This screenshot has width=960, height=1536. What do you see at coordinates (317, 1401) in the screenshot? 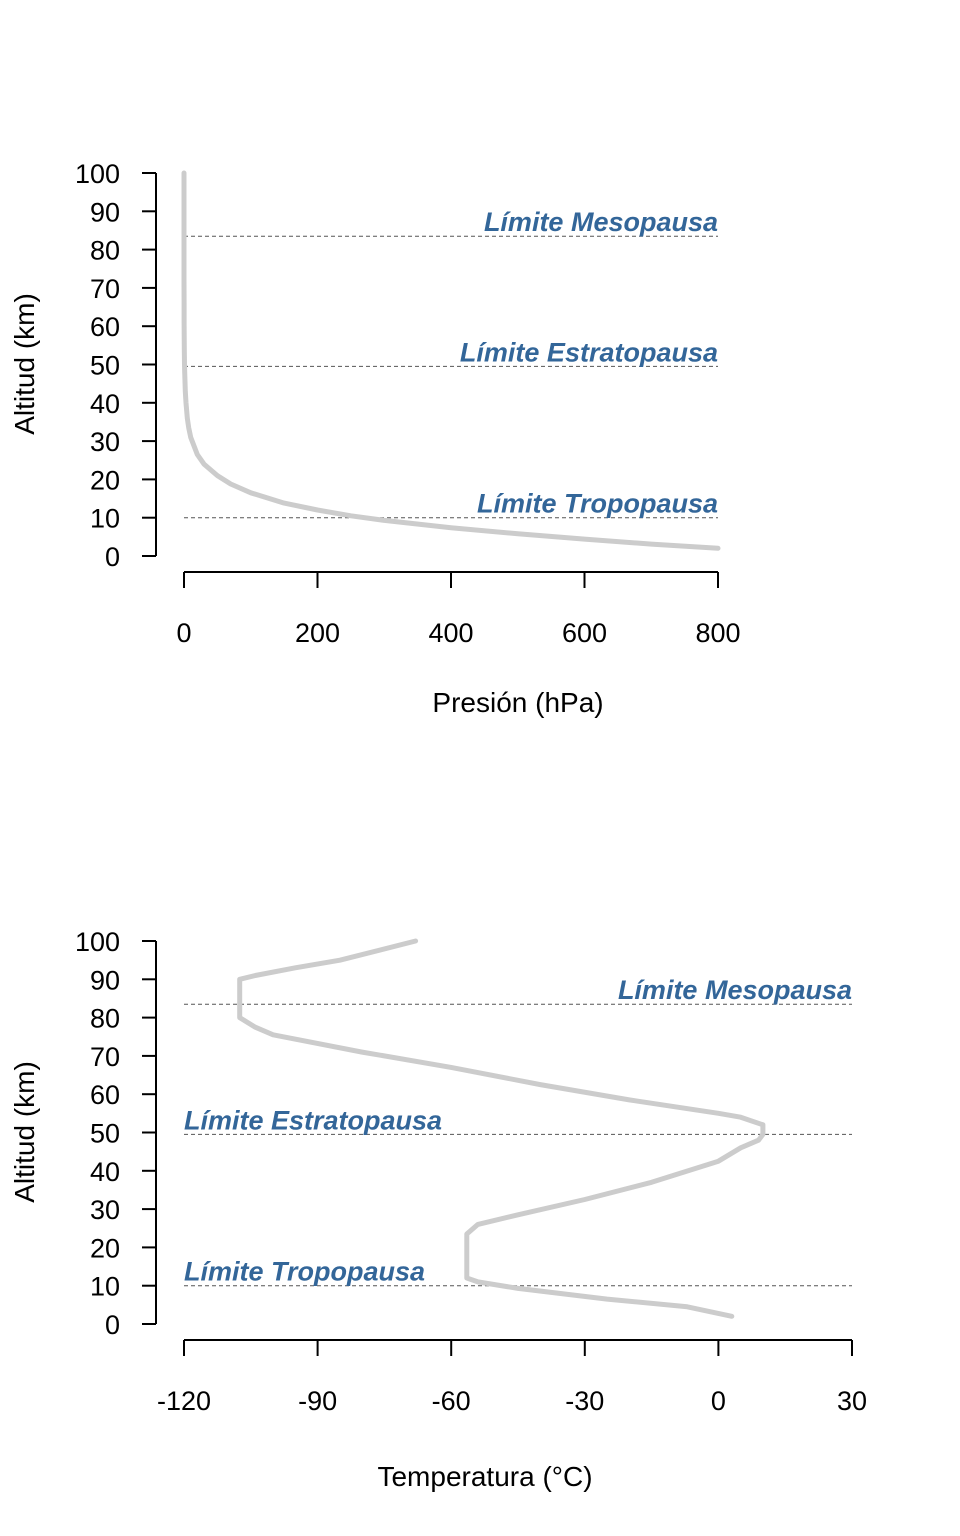
I see `x-tick-label: -90` at bounding box center [317, 1401].